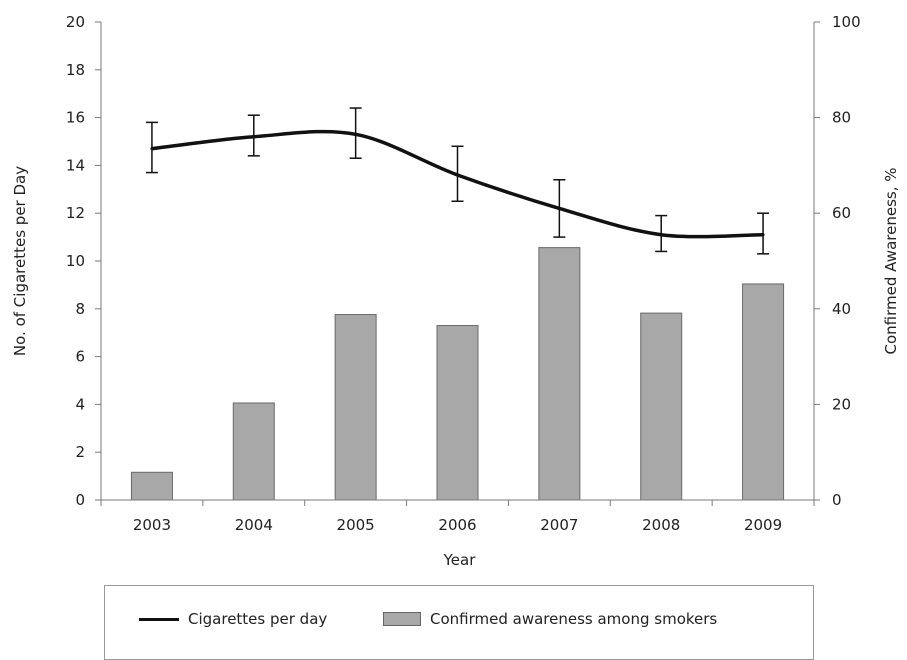 The width and height of the screenshot is (907, 660). What do you see at coordinates (841, 309) in the screenshot?
I see `right-tick-label: 40` at bounding box center [841, 309].